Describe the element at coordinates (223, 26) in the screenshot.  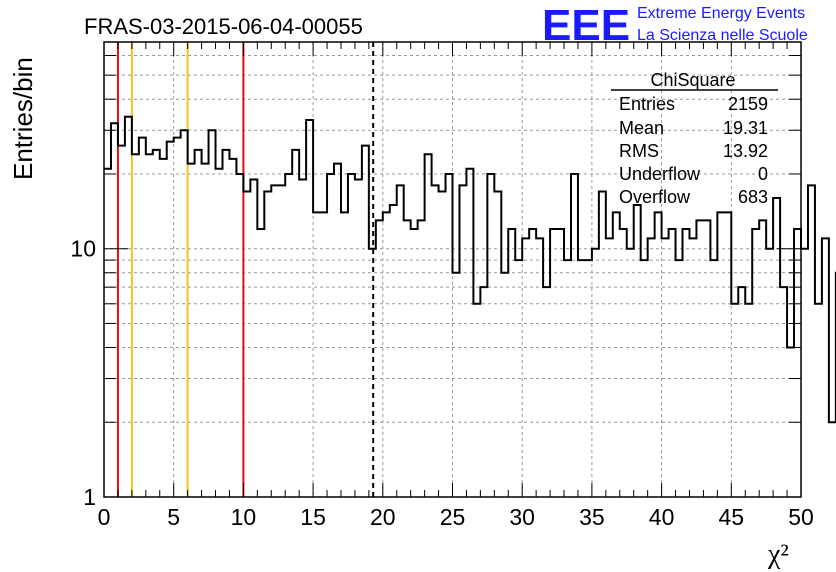
I see `chart-title: FRAS-03-2015-06-04-00055` at that location.